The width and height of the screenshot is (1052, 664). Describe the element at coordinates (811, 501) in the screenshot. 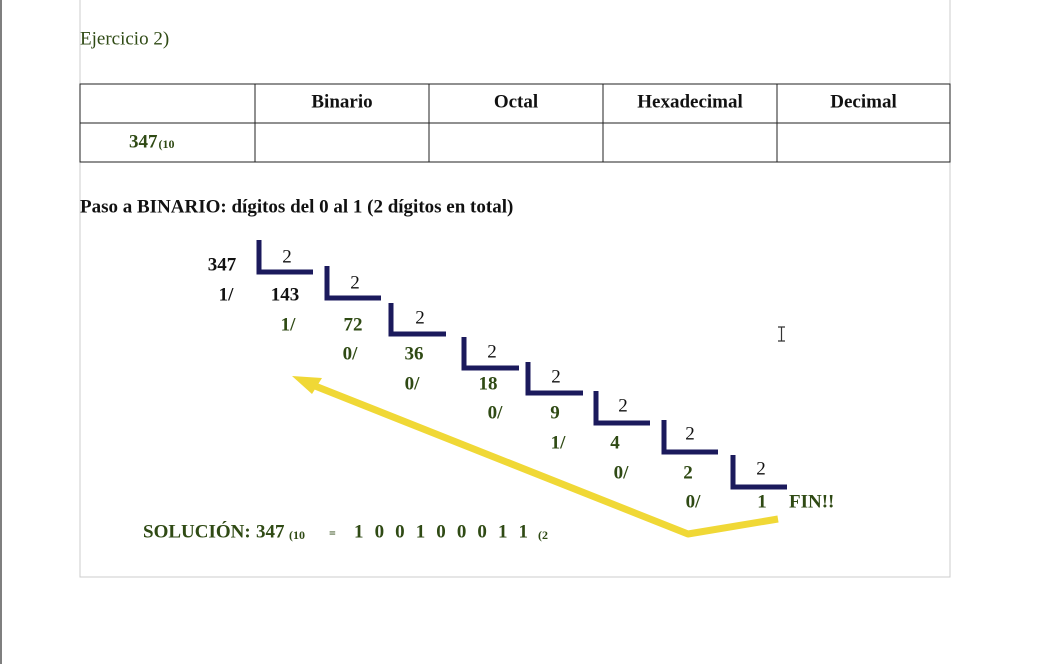

I see `end-note: FIN!!` at that location.